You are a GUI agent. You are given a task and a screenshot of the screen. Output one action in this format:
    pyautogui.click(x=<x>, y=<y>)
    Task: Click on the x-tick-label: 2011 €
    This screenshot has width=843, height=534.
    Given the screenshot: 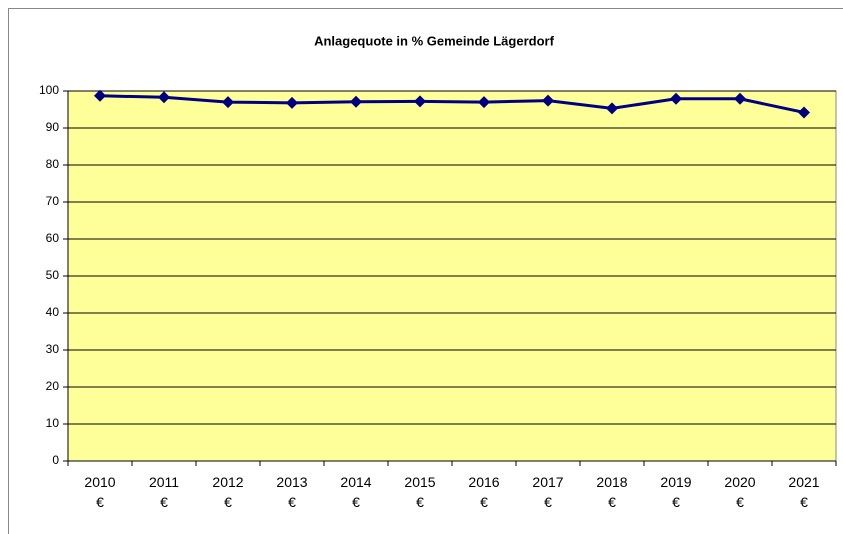 What is the action you would take?
    pyautogui.click(x=164, y=492)
    